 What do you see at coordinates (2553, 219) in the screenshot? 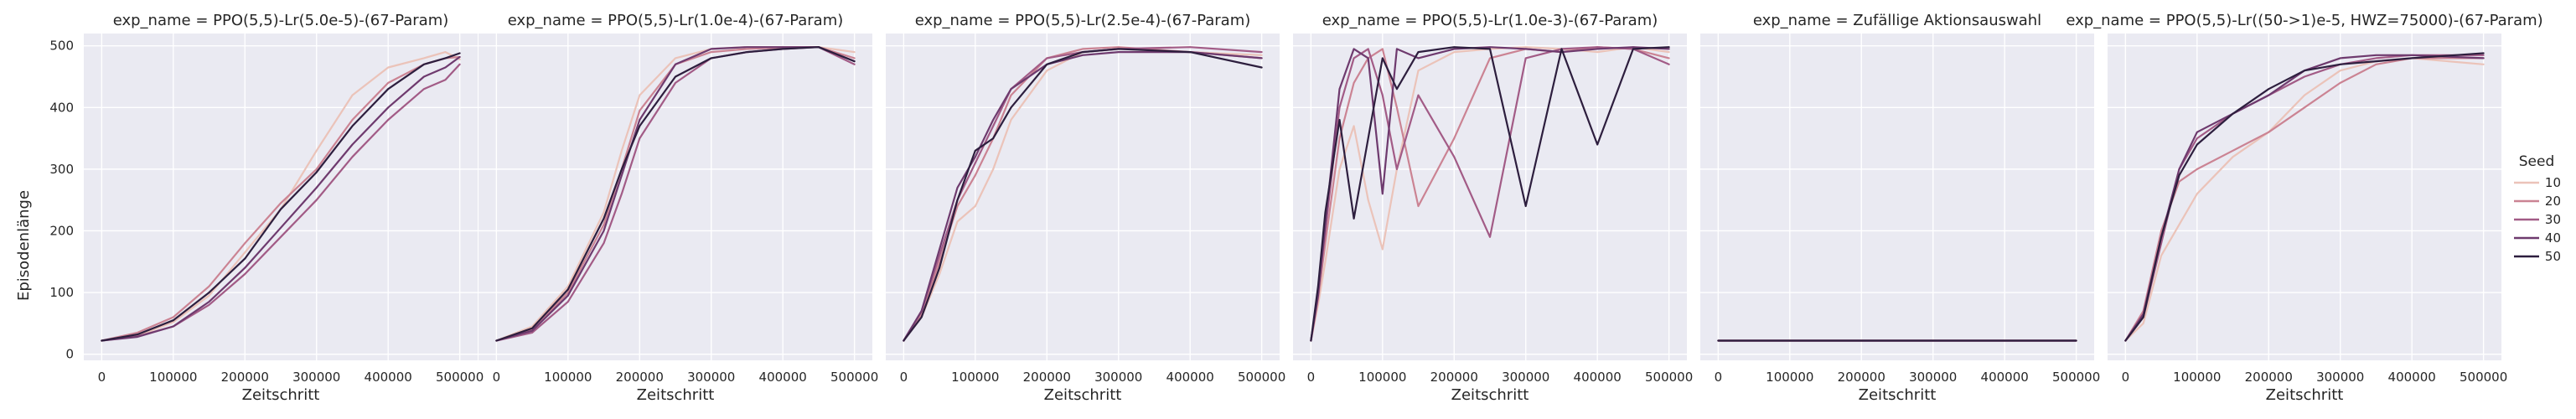
I see `legend-label-seed-30: 30` at bounding box center [2553, 219].